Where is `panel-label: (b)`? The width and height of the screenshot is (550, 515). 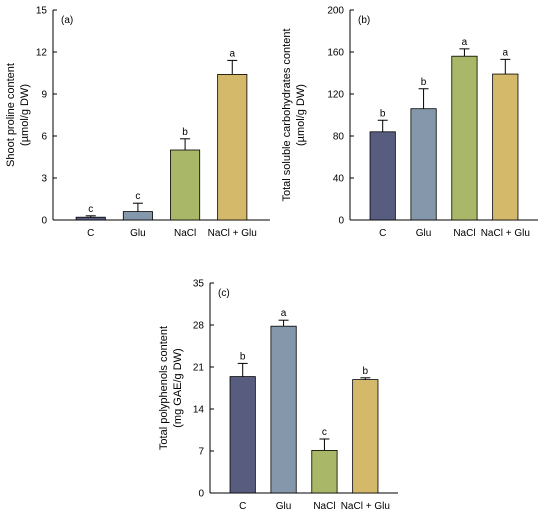 panel-label: (b) is located at coordinates (364, 20).